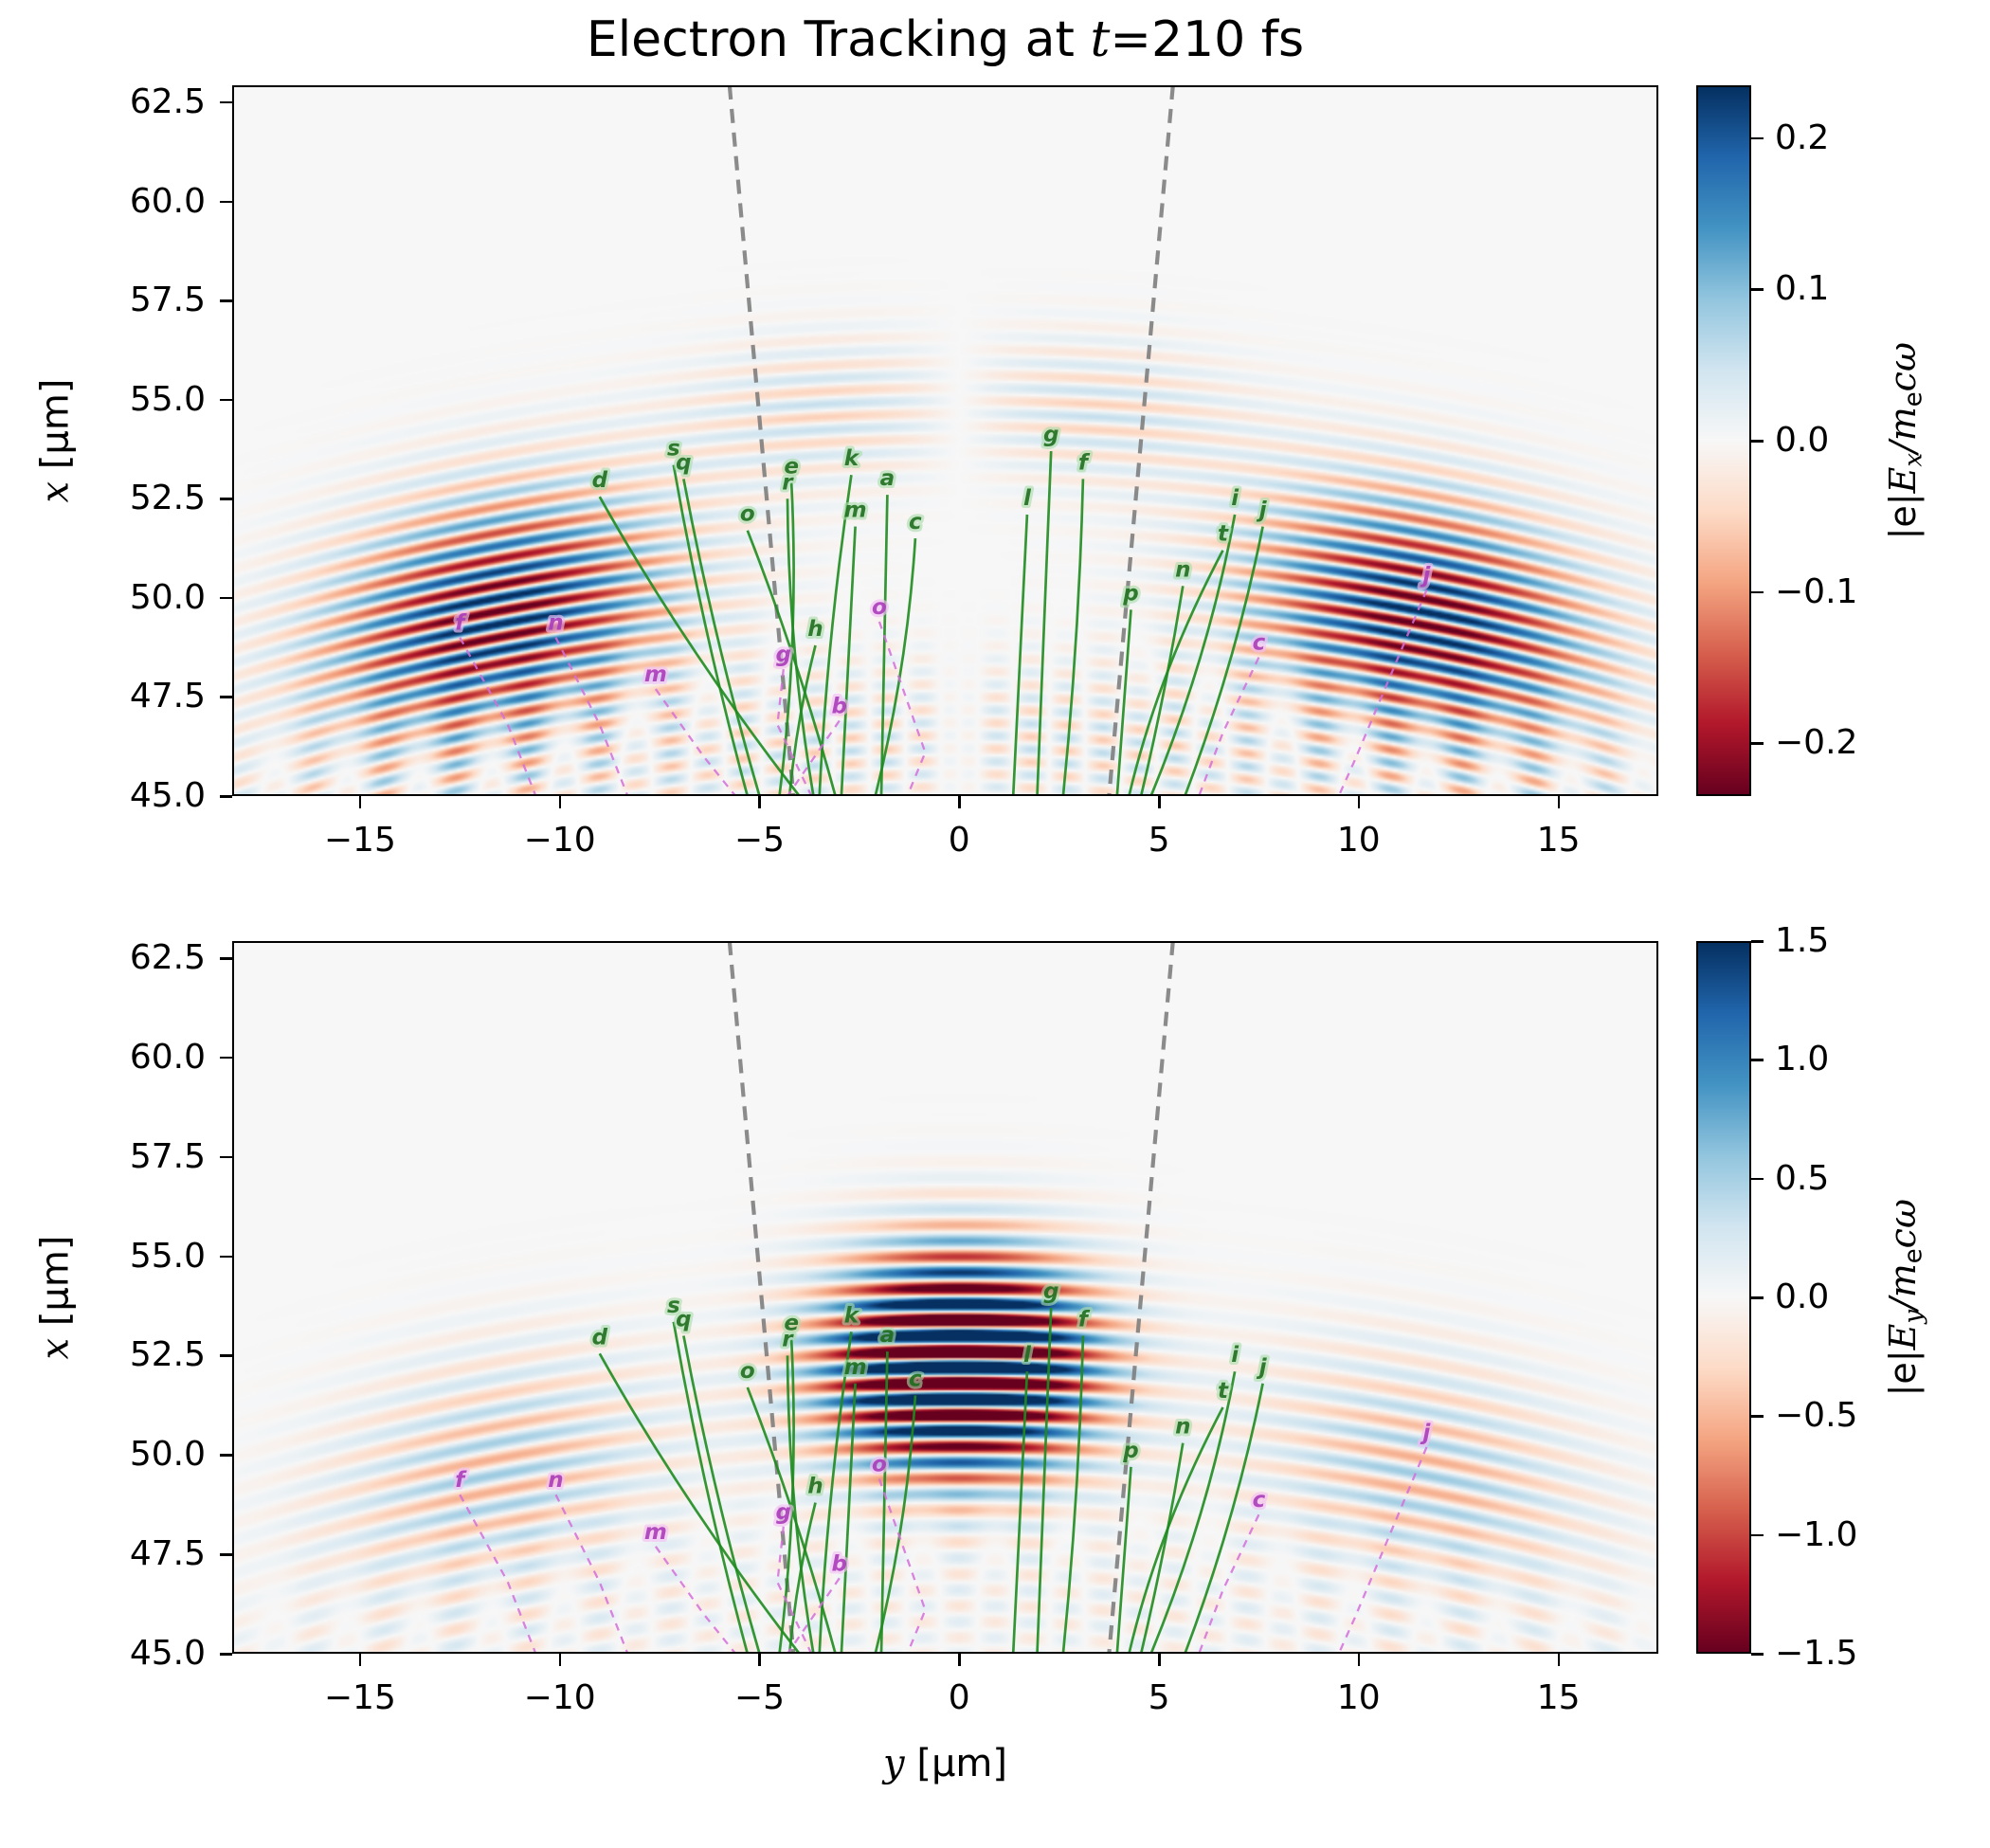 The width and height of the screenshot is (1990, 1848). I want to click on track-label-t: t, so click(1223, 535).